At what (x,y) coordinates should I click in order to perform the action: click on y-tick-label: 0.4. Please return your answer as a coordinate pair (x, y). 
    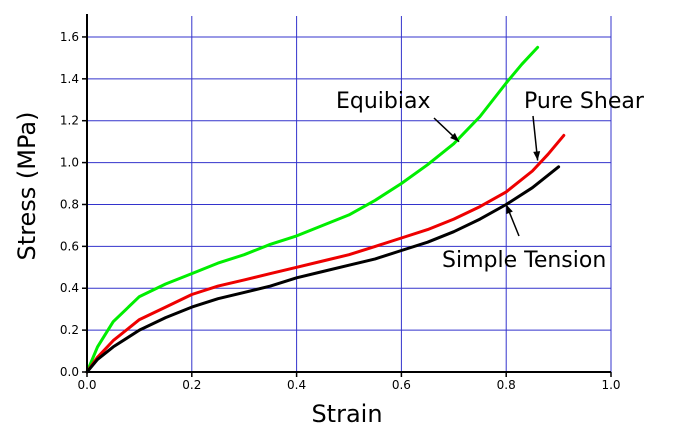
    Looking at the image, I should click on (69, 288).